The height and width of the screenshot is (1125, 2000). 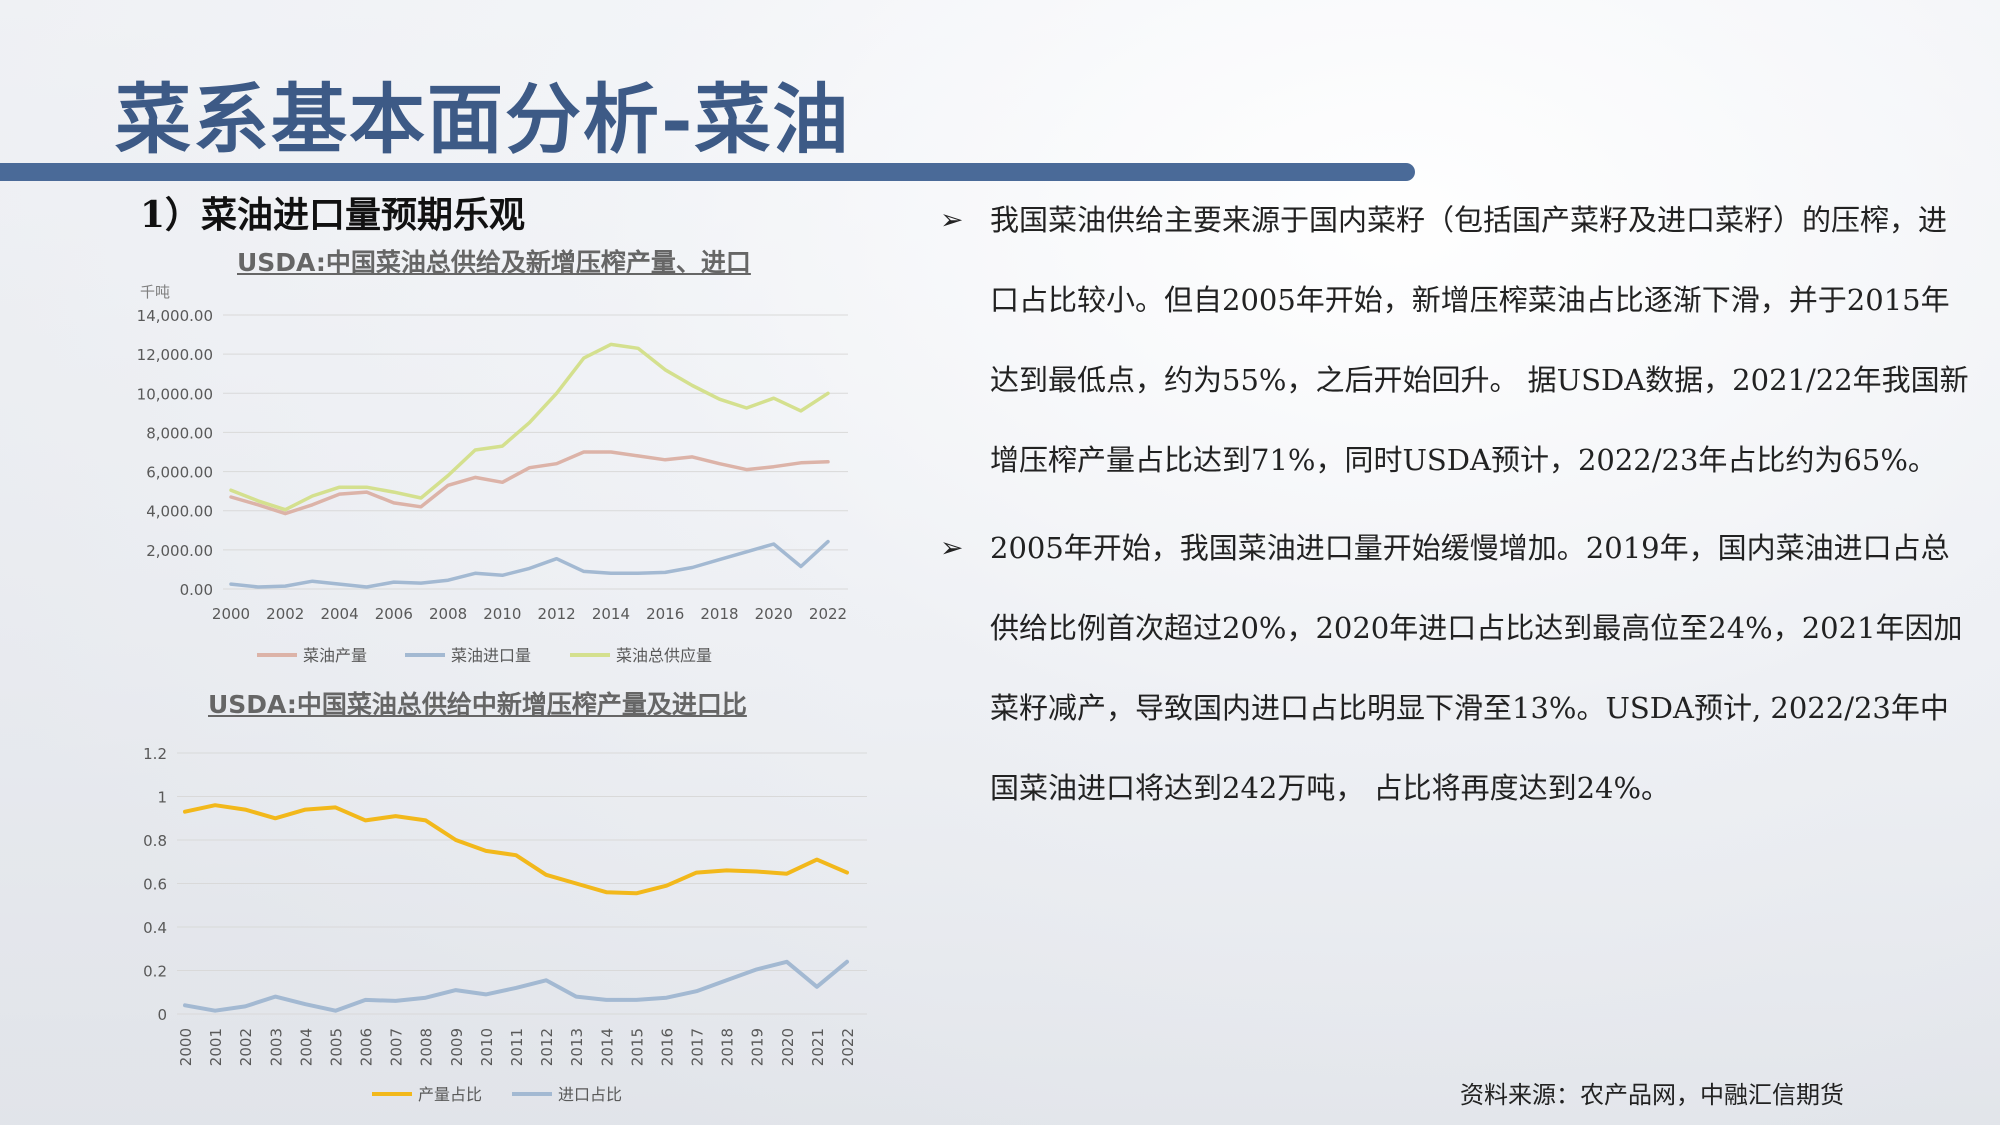 I want to click on x-tick-label: 2007, so click(x=397, y=1047).